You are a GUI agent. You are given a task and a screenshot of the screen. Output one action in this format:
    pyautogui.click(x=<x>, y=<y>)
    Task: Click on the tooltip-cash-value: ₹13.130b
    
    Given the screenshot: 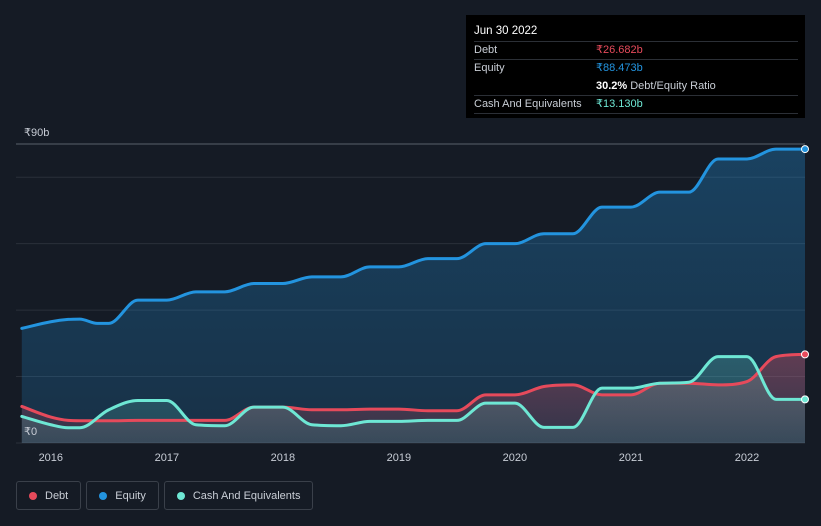 What is the action you would take?
    pyautogui.click(x=619, y=104)
    